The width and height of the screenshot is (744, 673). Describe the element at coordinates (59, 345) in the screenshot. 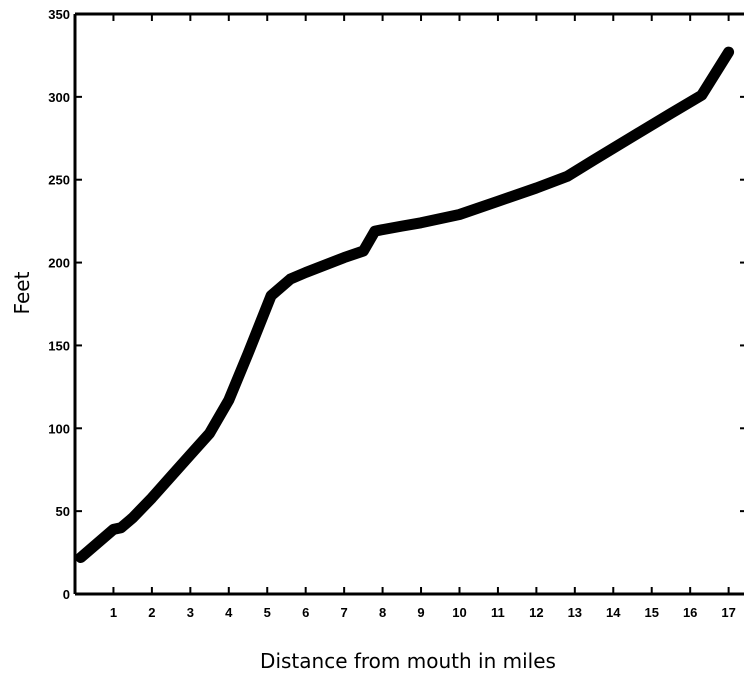

I see `y-tick-label: 150` at that location.